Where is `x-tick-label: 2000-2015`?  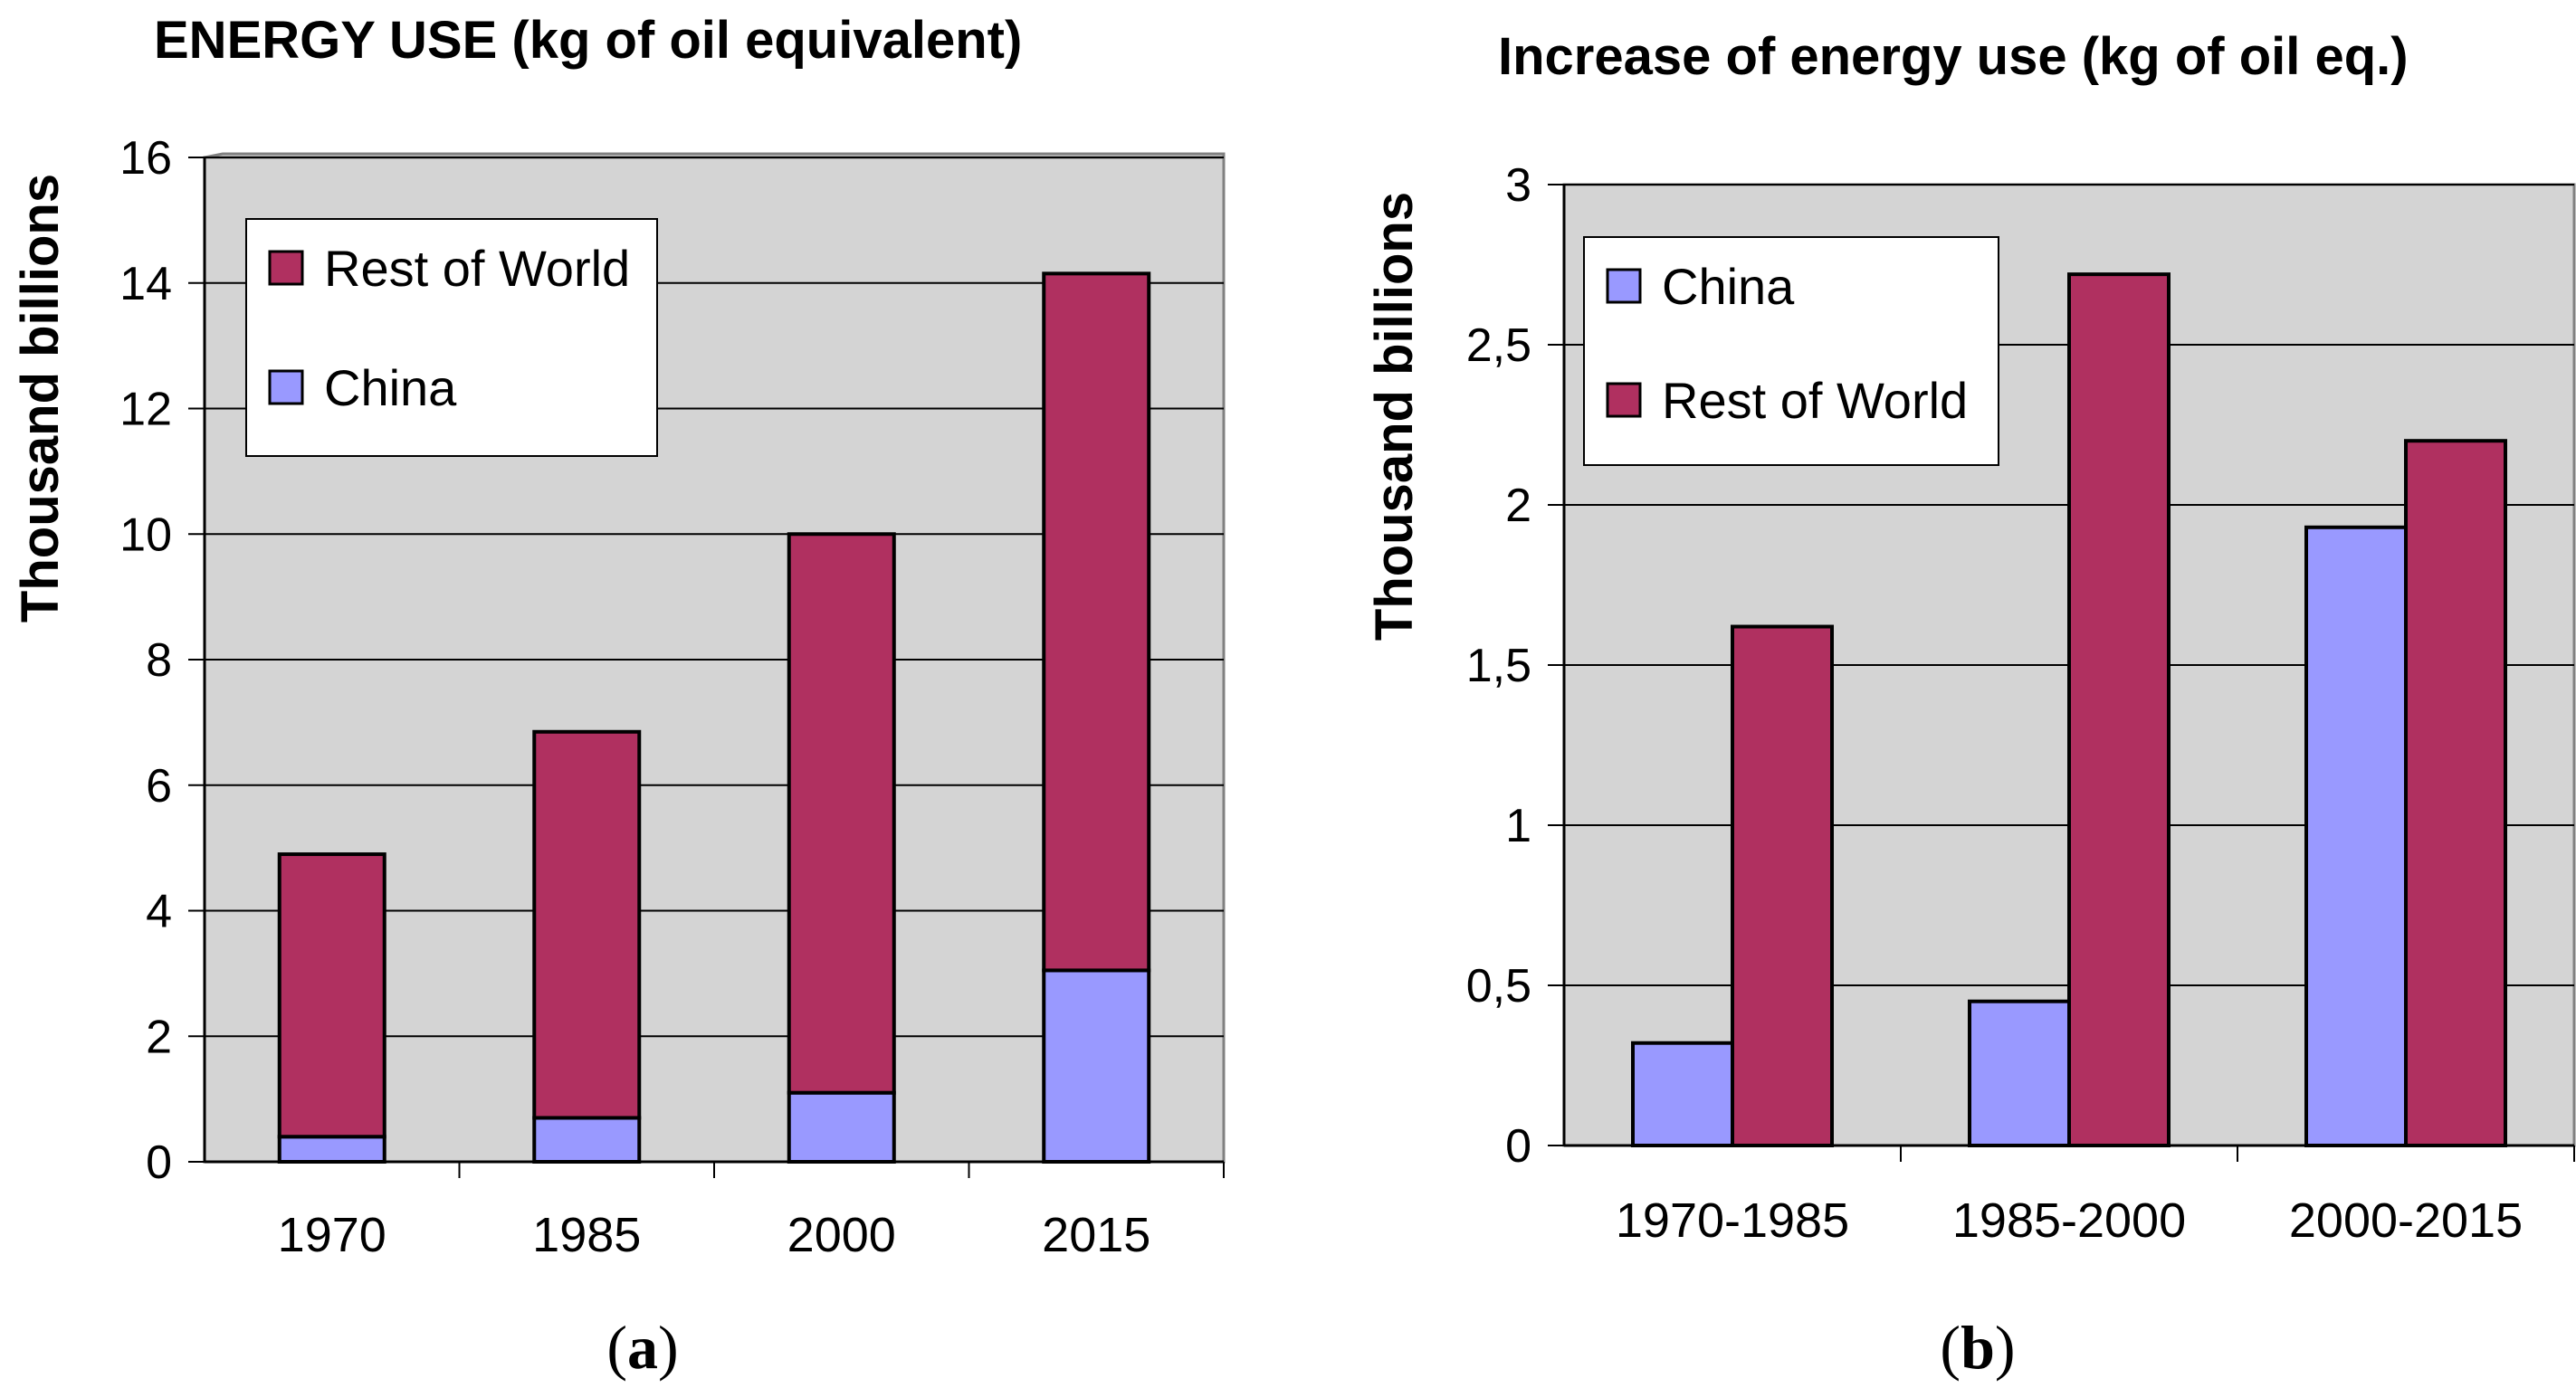
x-tick-label: 2000-2015 is located at coordinates (2406, 1220).